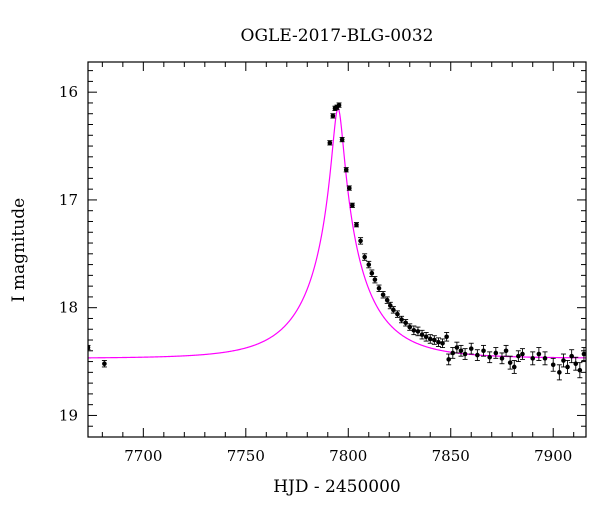  Describe the element at coordinates (553, 456) in the screenshot. I see `x-tick-label: 7900` at that location.